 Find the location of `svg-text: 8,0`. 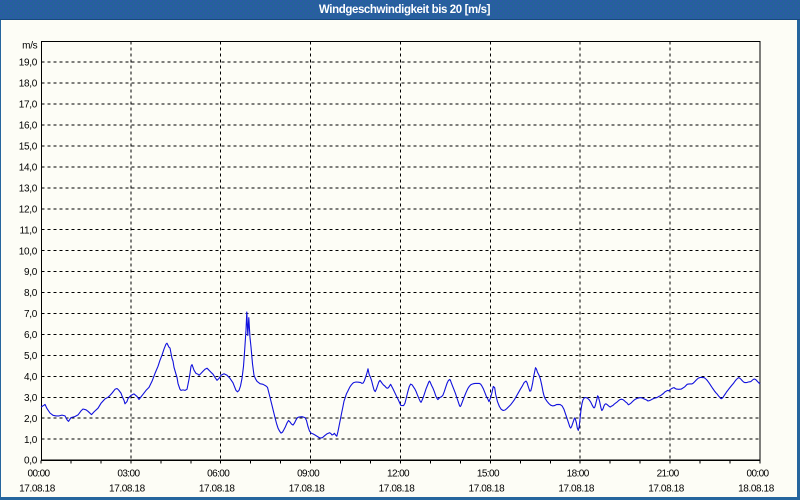

svg-text: 8,0 is located at coordinates (31, 293).